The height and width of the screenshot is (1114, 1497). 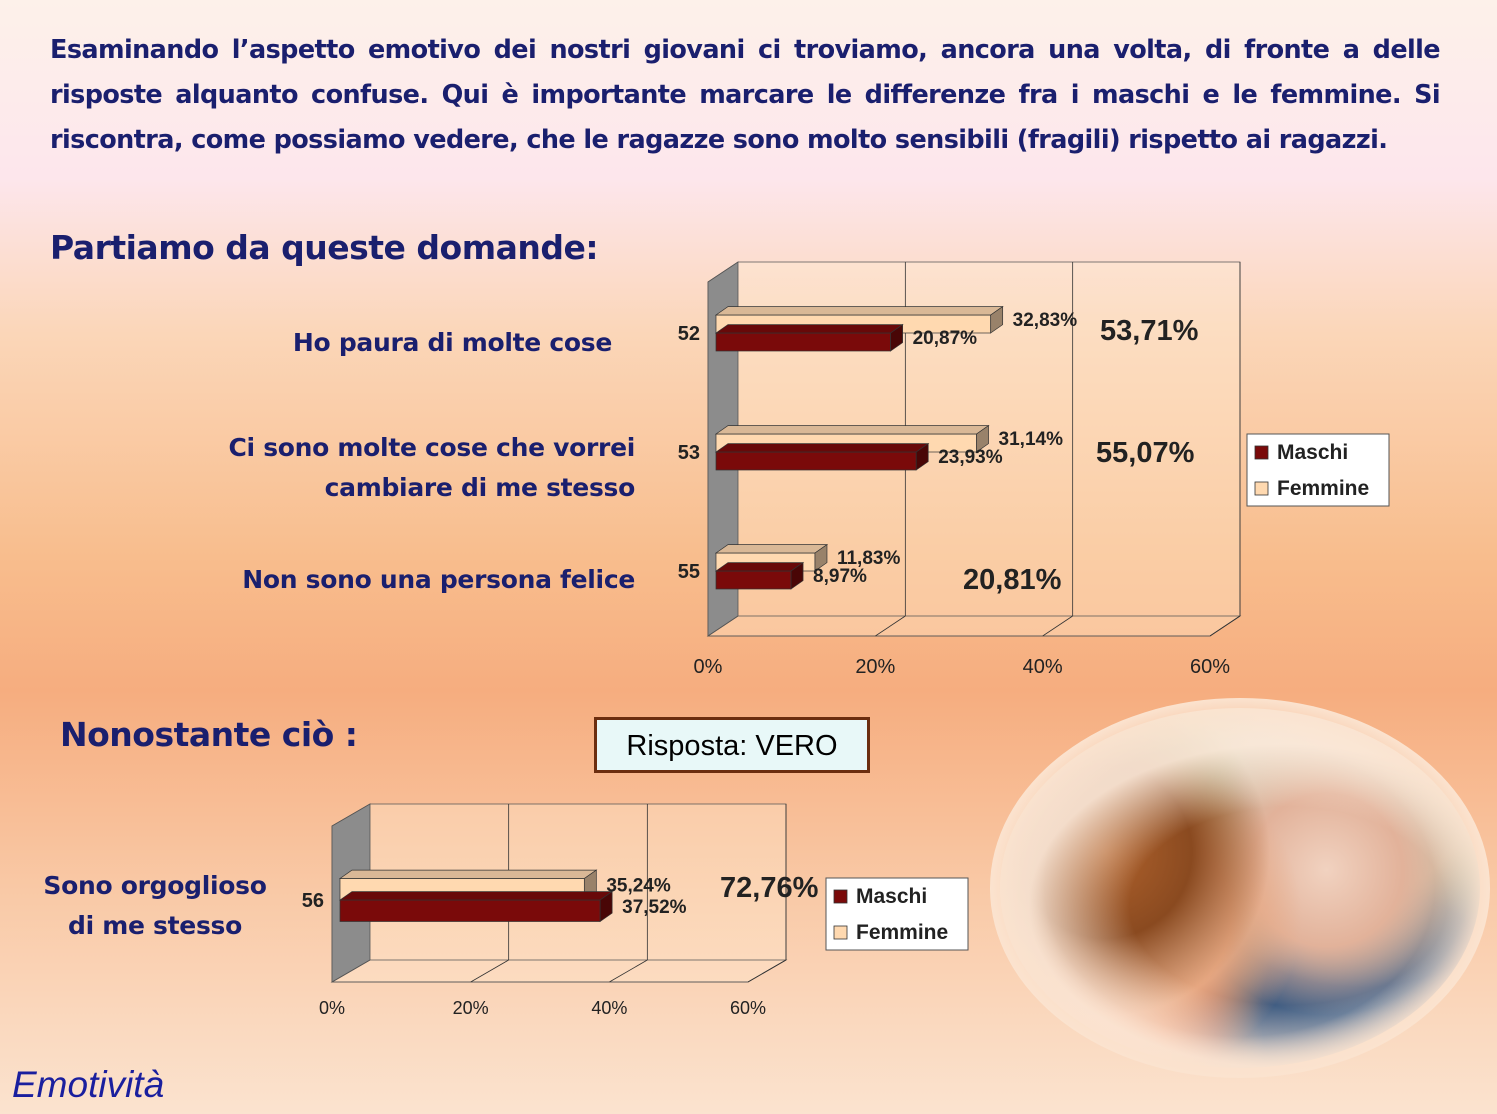 What do you see at coordinates (324, 247) in the screenshot?
I see `section-heading-questions: Partiamo da queste domande:` at bounding box center [324, 247].